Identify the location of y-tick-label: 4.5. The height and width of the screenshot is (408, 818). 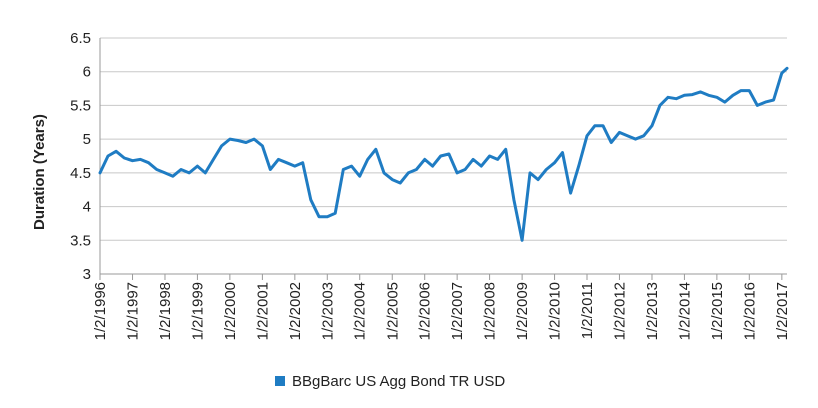
(80, 173).